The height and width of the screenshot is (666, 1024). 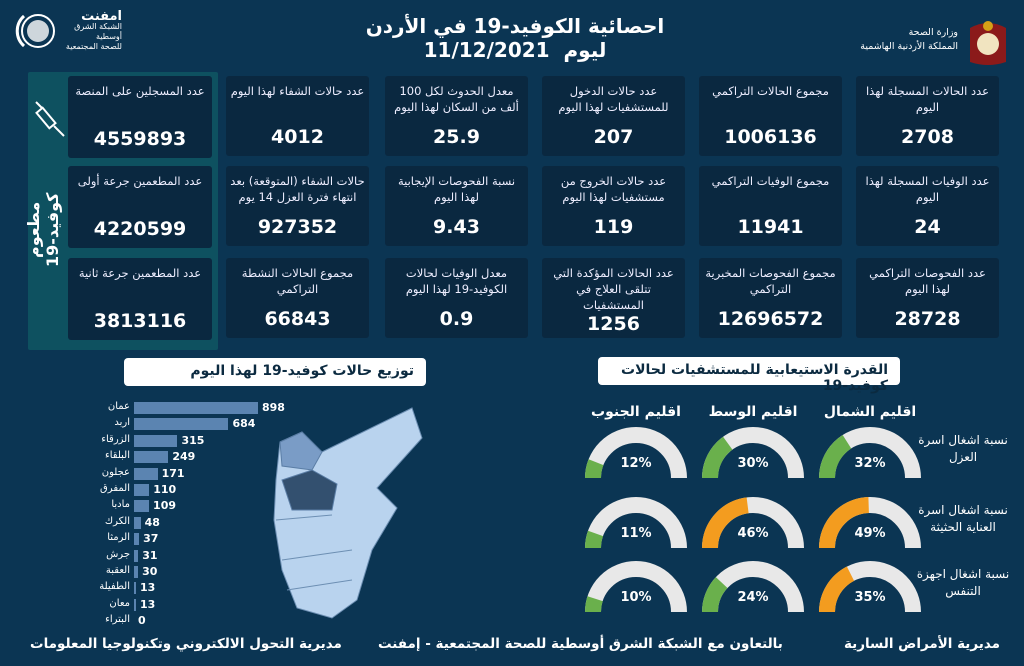 I want to click on vaccine-card: عدد المطعمين جرعة أولى 4220599, so click(x=140, y=207).